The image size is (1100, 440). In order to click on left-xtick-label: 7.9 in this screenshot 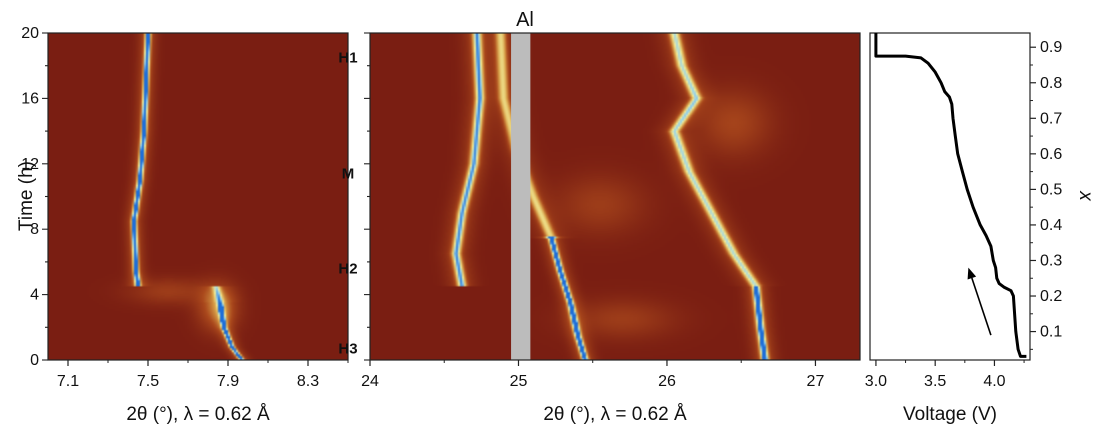, I will do `click(228, 381)`.